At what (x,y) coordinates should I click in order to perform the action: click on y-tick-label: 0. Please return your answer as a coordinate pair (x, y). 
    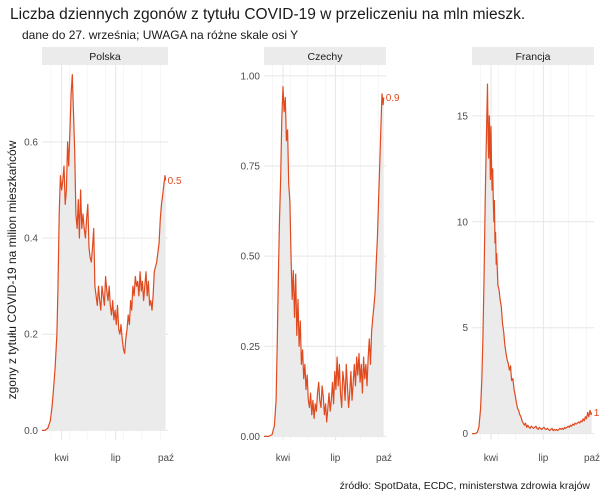
    Looking at the image, I should click on (465, 434).